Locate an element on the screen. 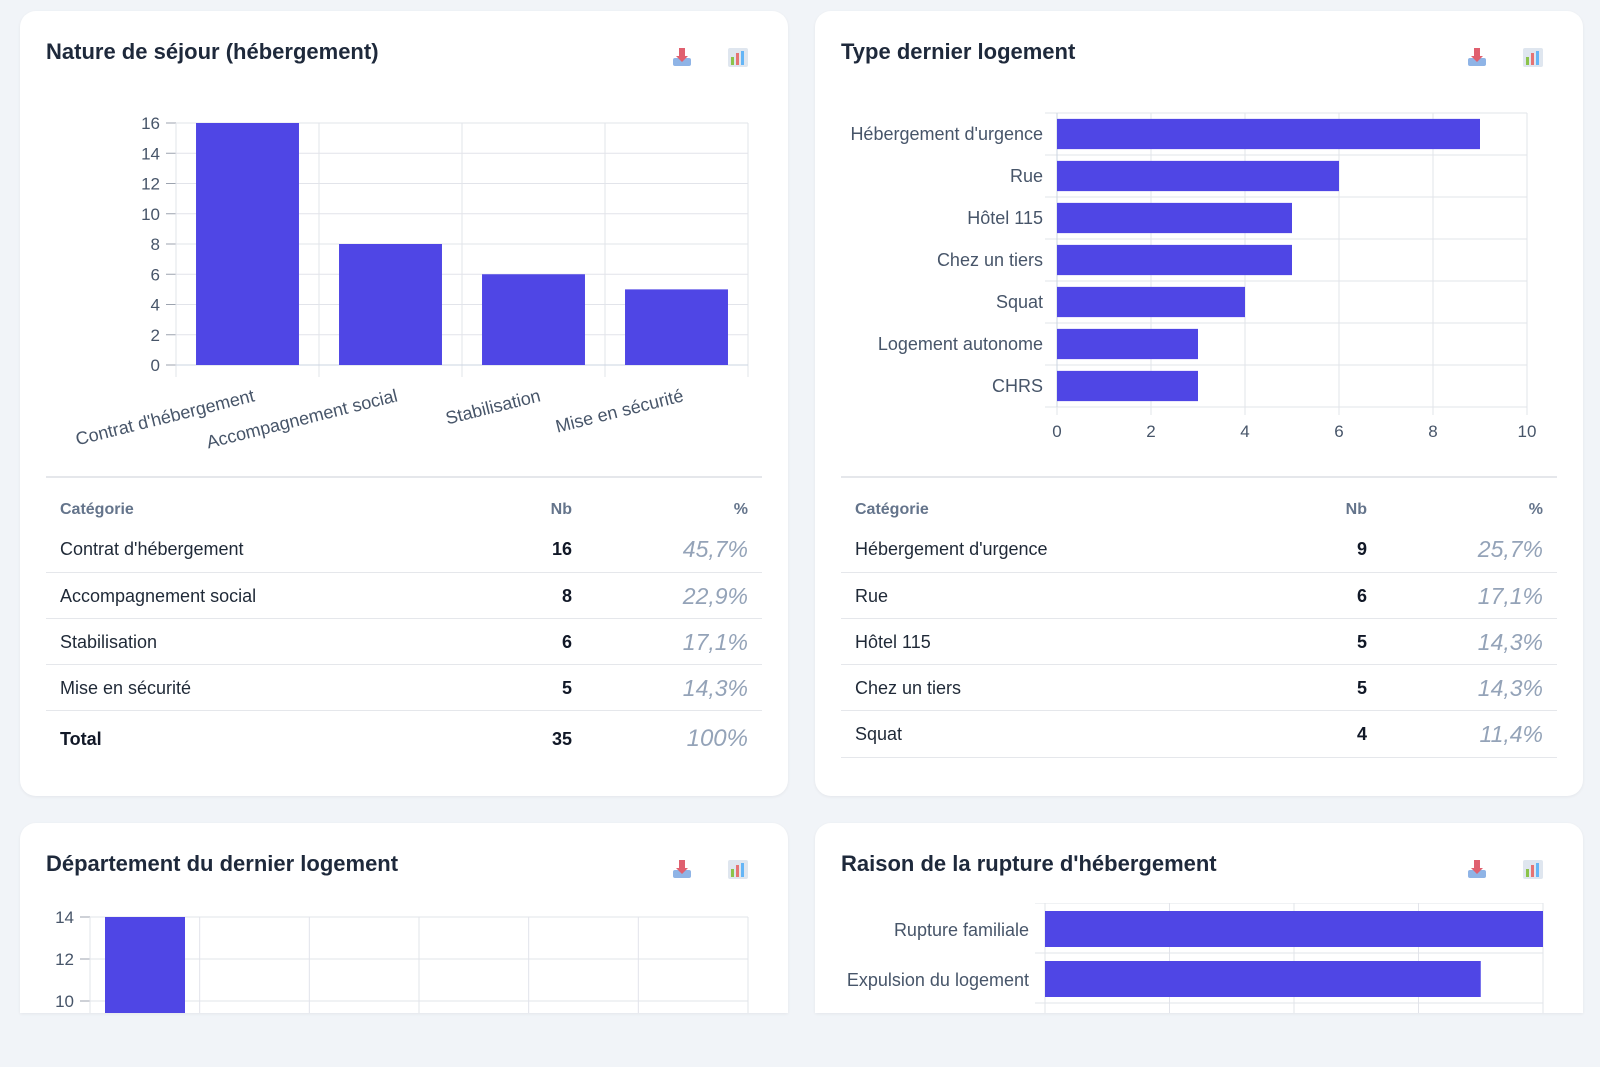 The width and height of the screenshot is (1600, 1067). total-label: Total is located at coordinates (81, 739).